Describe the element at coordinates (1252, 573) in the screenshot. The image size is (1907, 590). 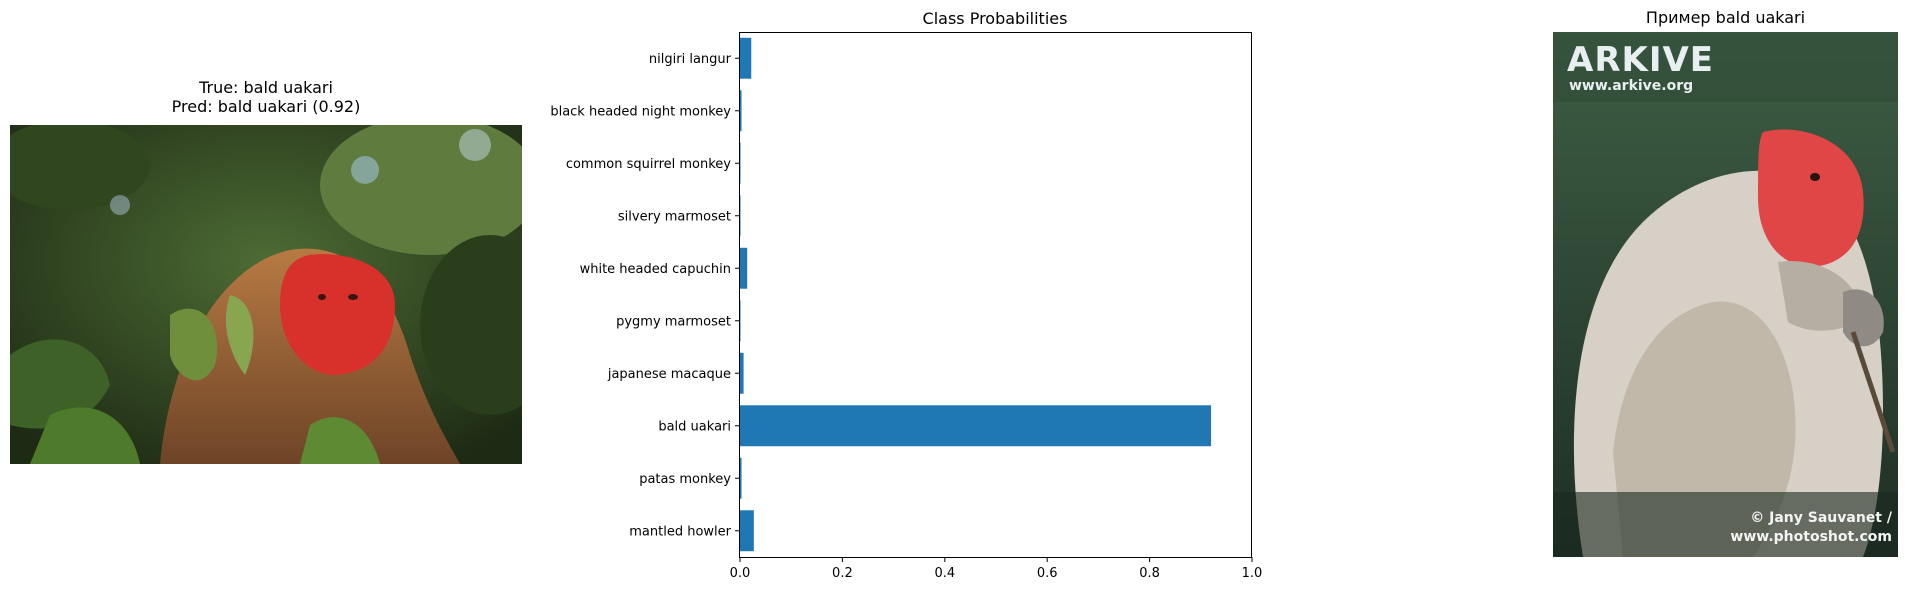
I see `x-tick-label: 1.0` at that location.